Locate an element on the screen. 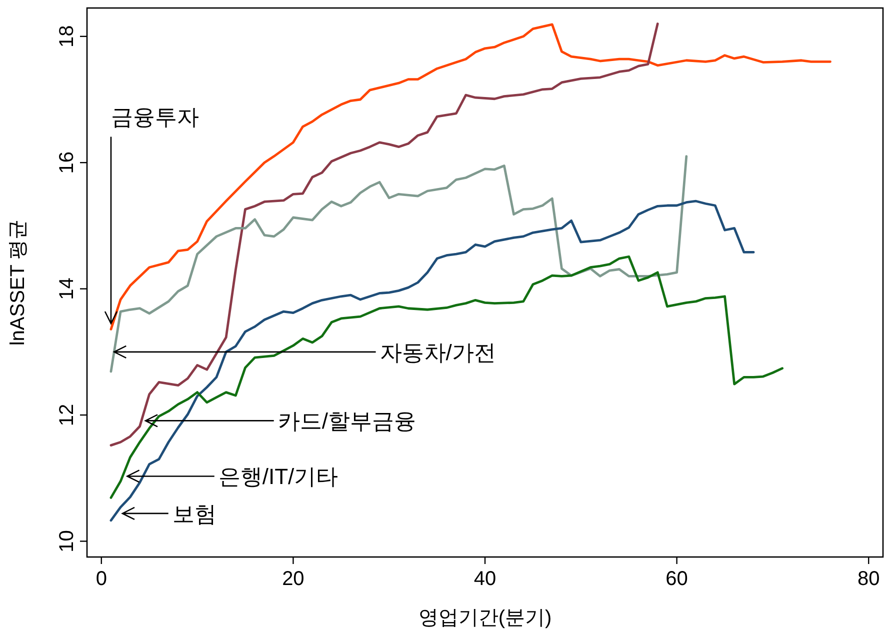 The width and height of the screenshot is (885, 635). annotation: 금융투자 is located at coordinates (154, 117).